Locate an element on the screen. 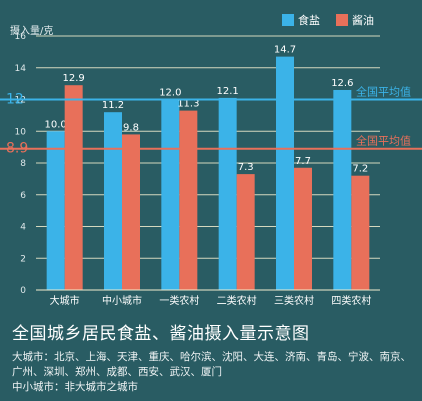 Image resolution: width=422 pixels, height=401 pixels. legend-item-salt: 食盐 is located at coordinates (301, 20).